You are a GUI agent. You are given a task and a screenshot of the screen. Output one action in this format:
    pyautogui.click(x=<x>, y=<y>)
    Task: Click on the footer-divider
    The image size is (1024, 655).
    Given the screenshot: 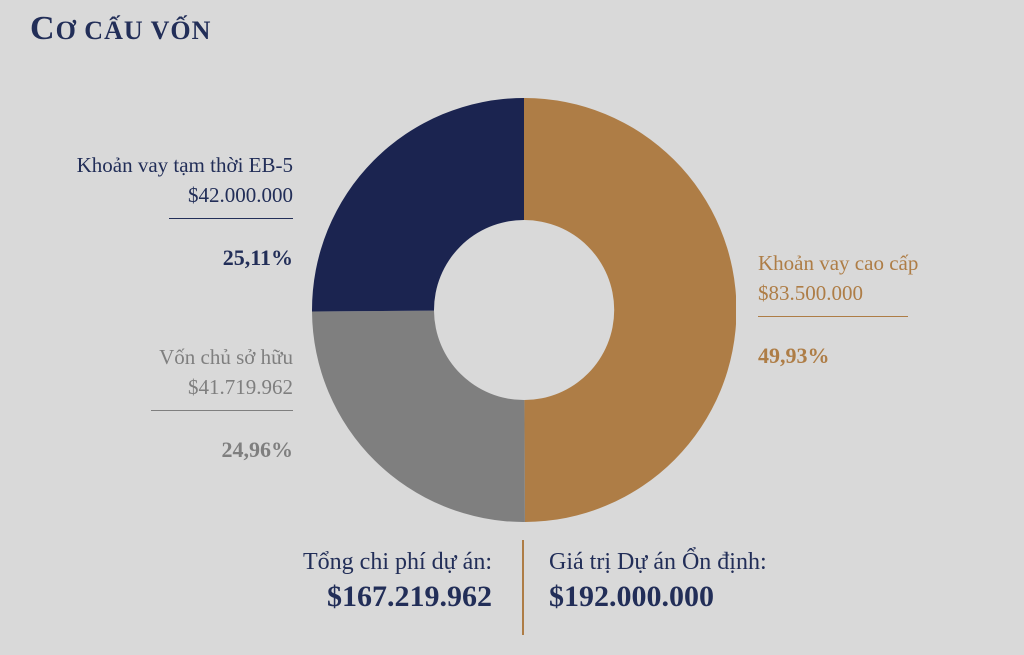 What is the action you would take?
    pyautogui.click(x=523, y=587)
    